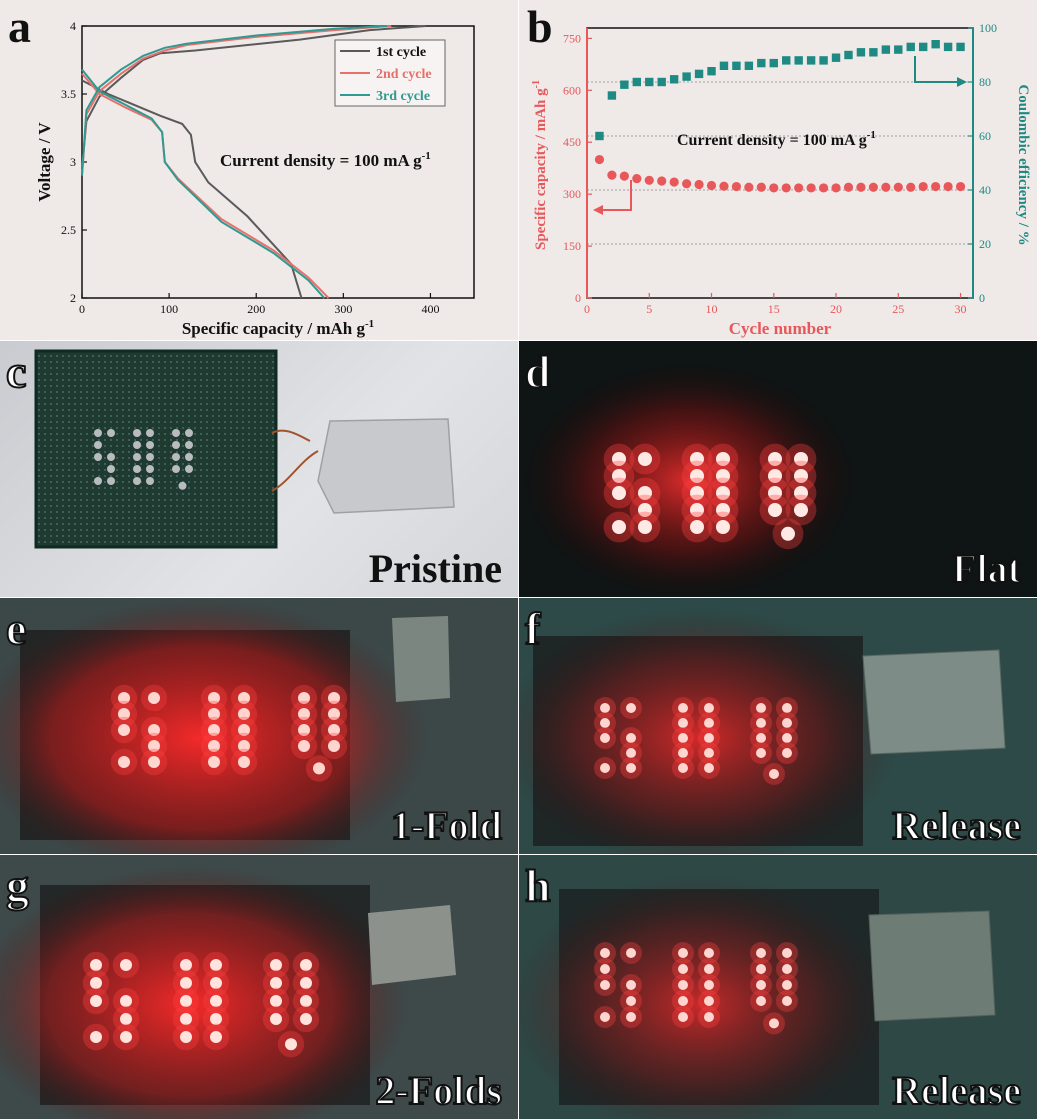 This screenshot has height=1119, width=1037. I want to click on series-line-1-charge, so click(254, 97).